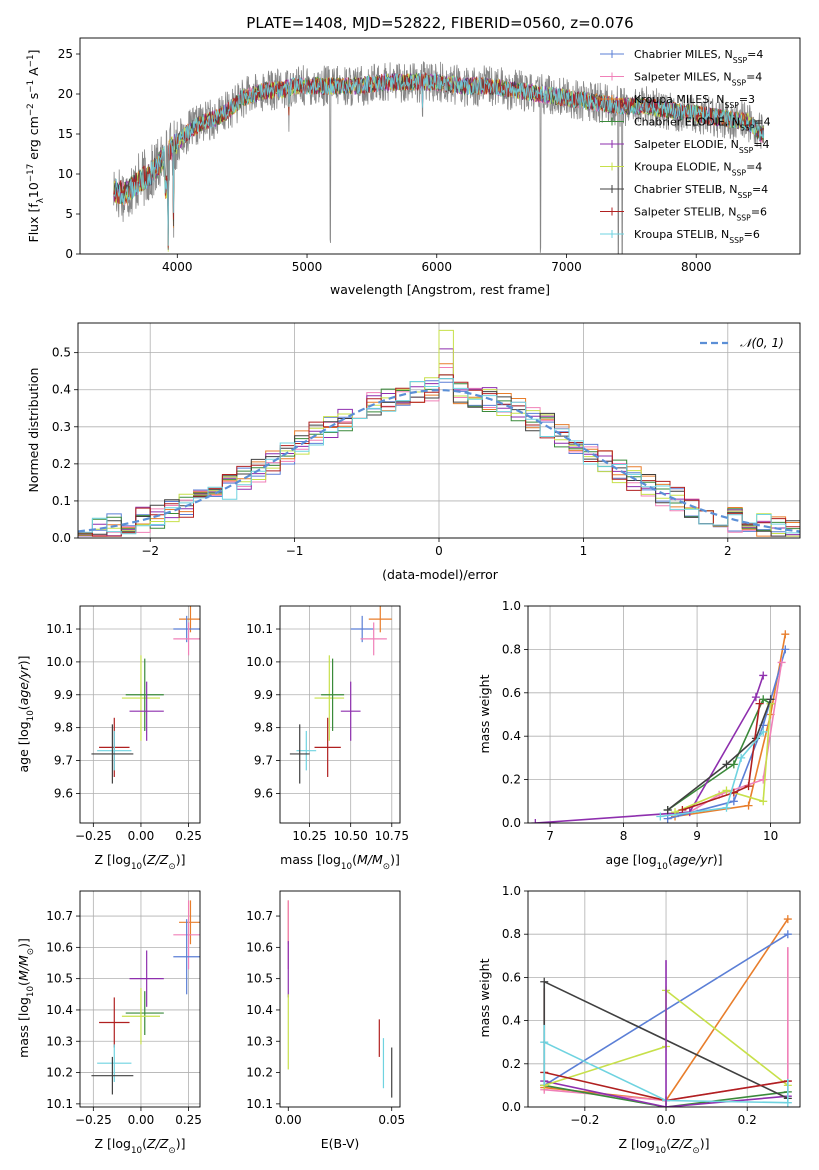  I want to click on legend-label: Kroupa MILES, NSSP=3, so click(694, 101).